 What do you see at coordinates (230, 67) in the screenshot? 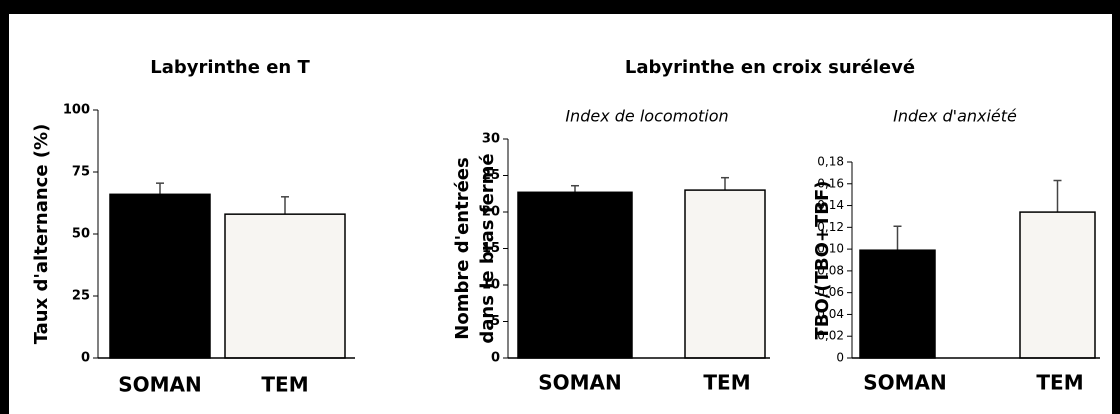
I see `group-title: Labyrinthe en T` at bounding box center [230, 67].